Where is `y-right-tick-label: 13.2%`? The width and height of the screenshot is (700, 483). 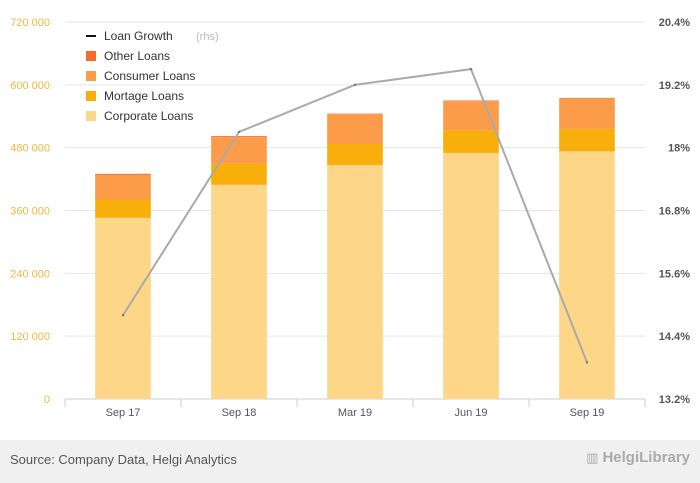 y-right-tick-label: 13.2% is located at coordinates (674, 400).